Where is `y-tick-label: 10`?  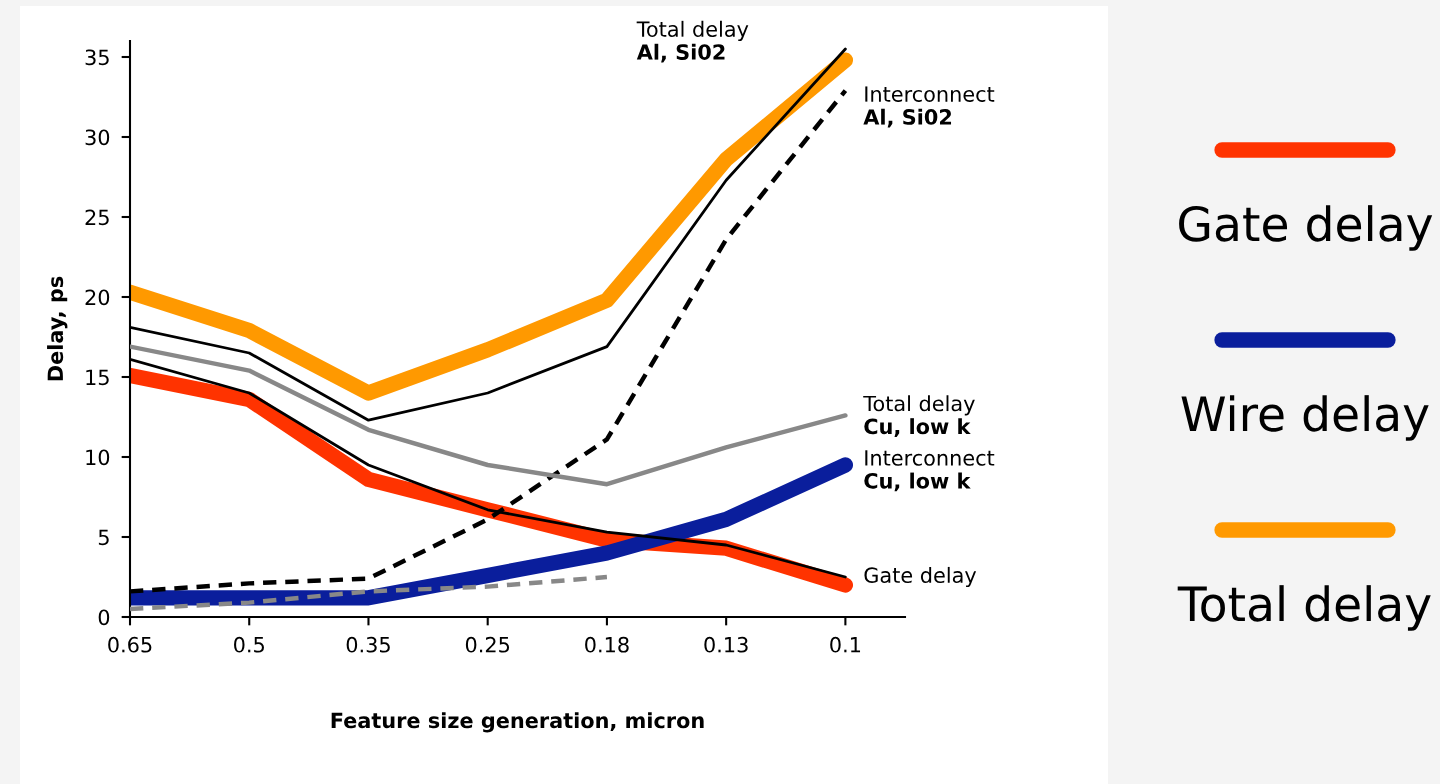
y-tick-label: 10 is located at coordinates (98, 457).